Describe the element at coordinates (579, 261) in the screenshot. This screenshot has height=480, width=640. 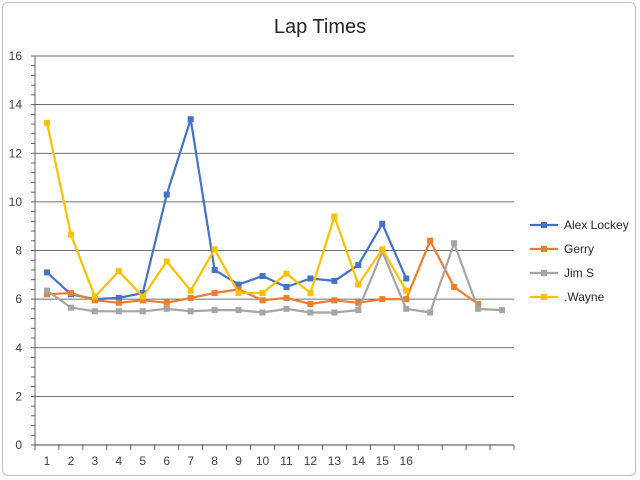
I see `legend: Alex Lockey Gerry Jim S .Wayne` at that location.